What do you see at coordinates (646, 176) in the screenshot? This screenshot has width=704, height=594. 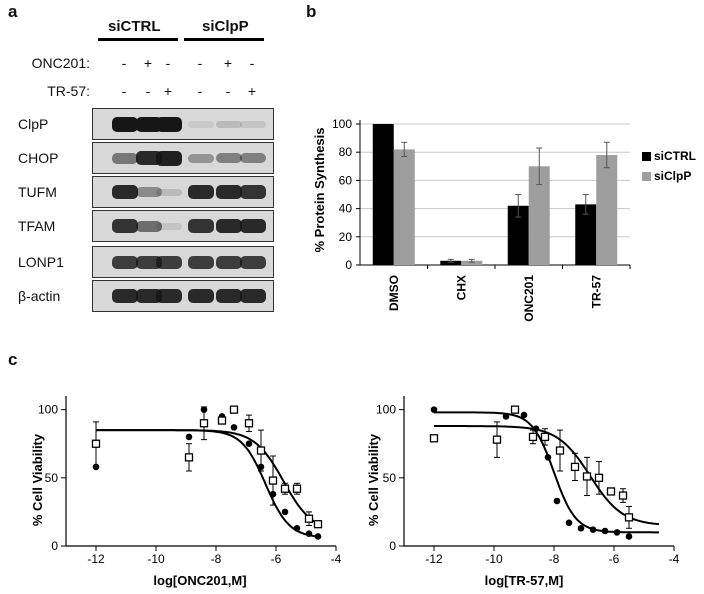 I see `legend-swatch` at bounding box center [646, 176].